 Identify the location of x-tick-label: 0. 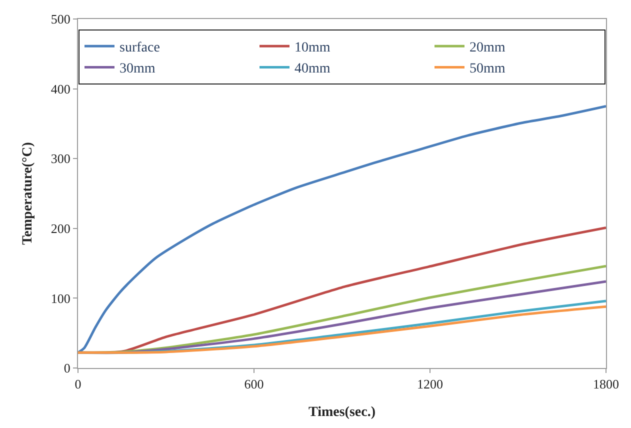
(78, 384).